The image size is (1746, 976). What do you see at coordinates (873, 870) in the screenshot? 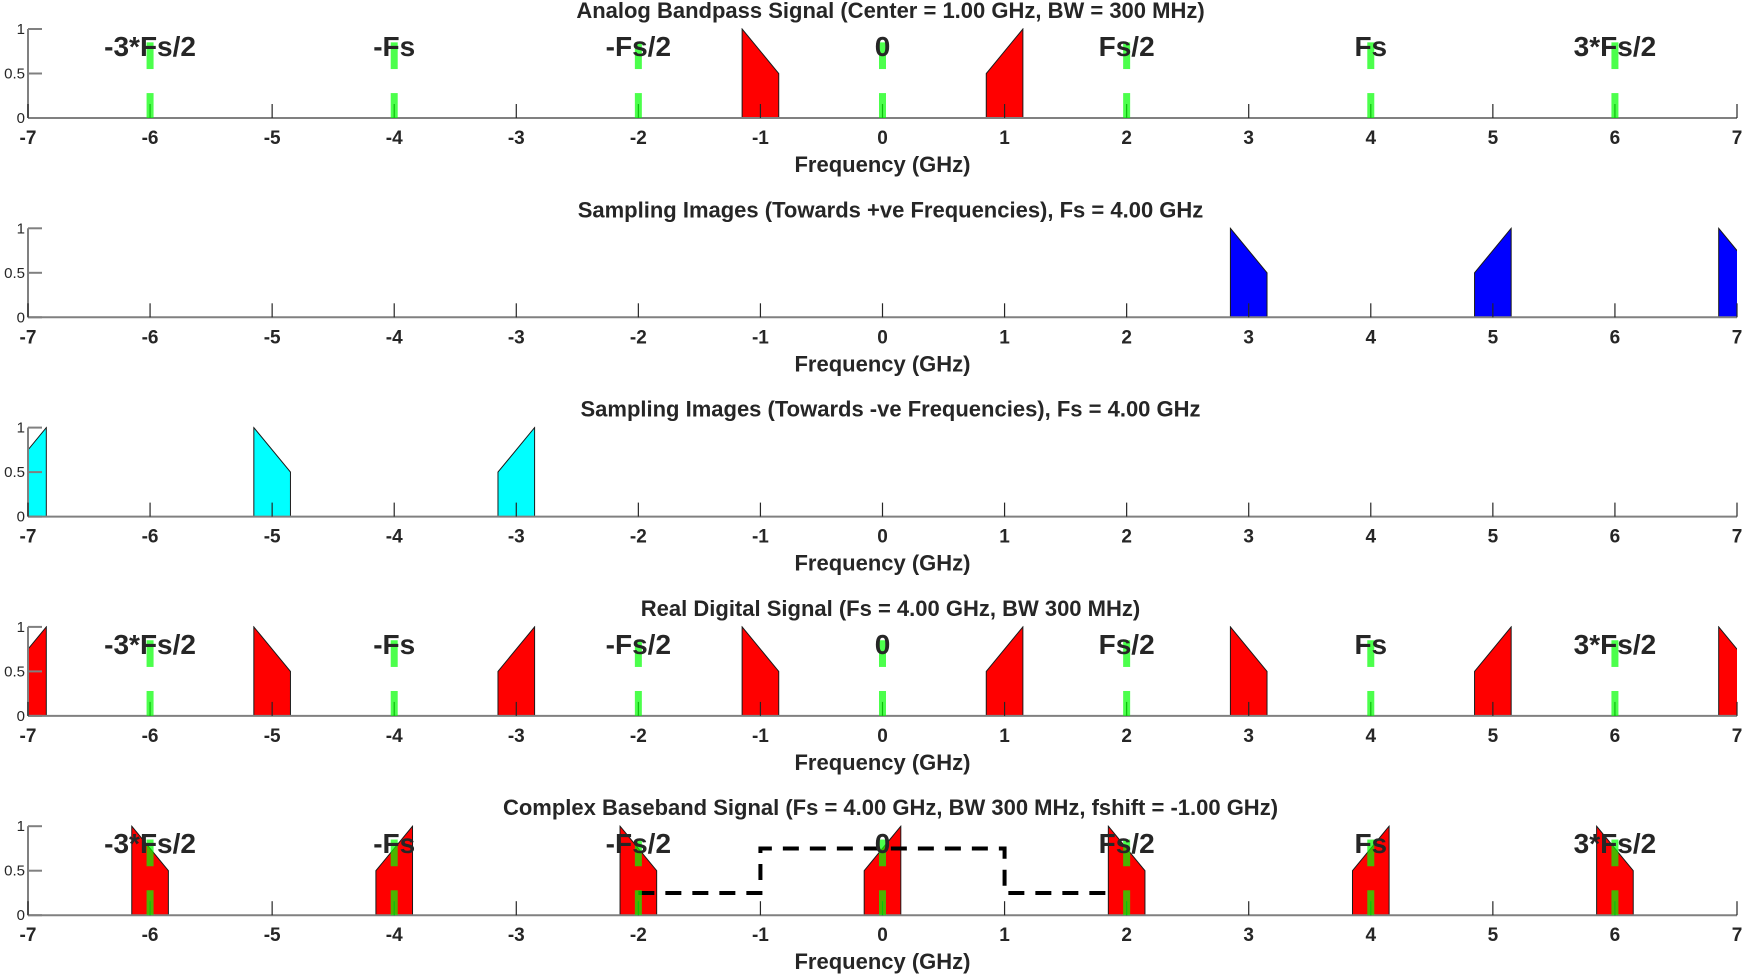
I see `filter-response-line` at bounding box center [873, 870].